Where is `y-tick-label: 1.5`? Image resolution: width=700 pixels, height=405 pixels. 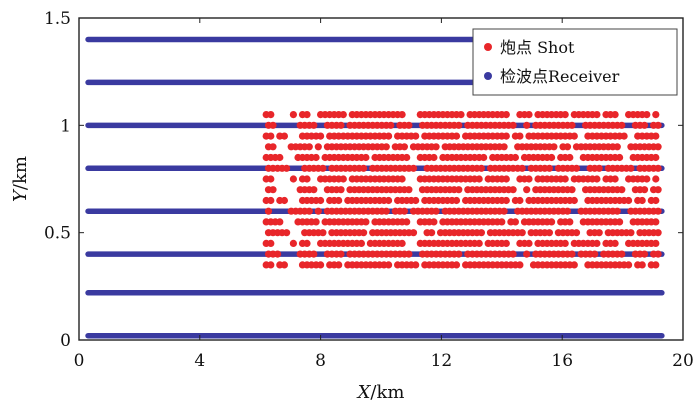 y-tick-label: 1.5 is located at coordinates (57, 19).